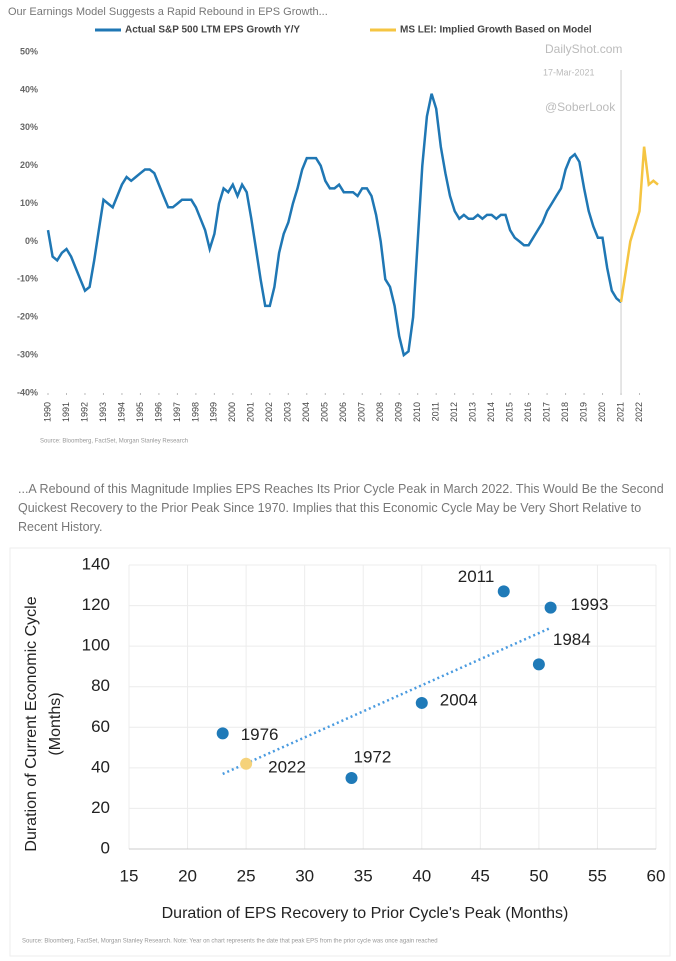 The width and height of the screenshot is (676, 961). What do you see at coordinates (656, 875) in the screenshot?
I see `x-tick-label: 60` at bounding box center [656, 875].